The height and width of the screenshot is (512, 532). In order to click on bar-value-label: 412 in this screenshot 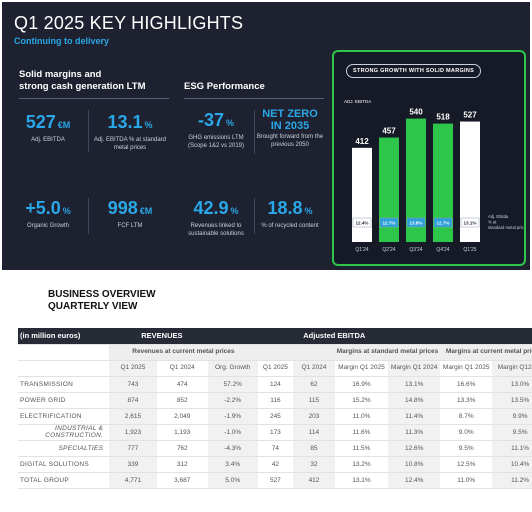, I will do `click(362, 141)`.